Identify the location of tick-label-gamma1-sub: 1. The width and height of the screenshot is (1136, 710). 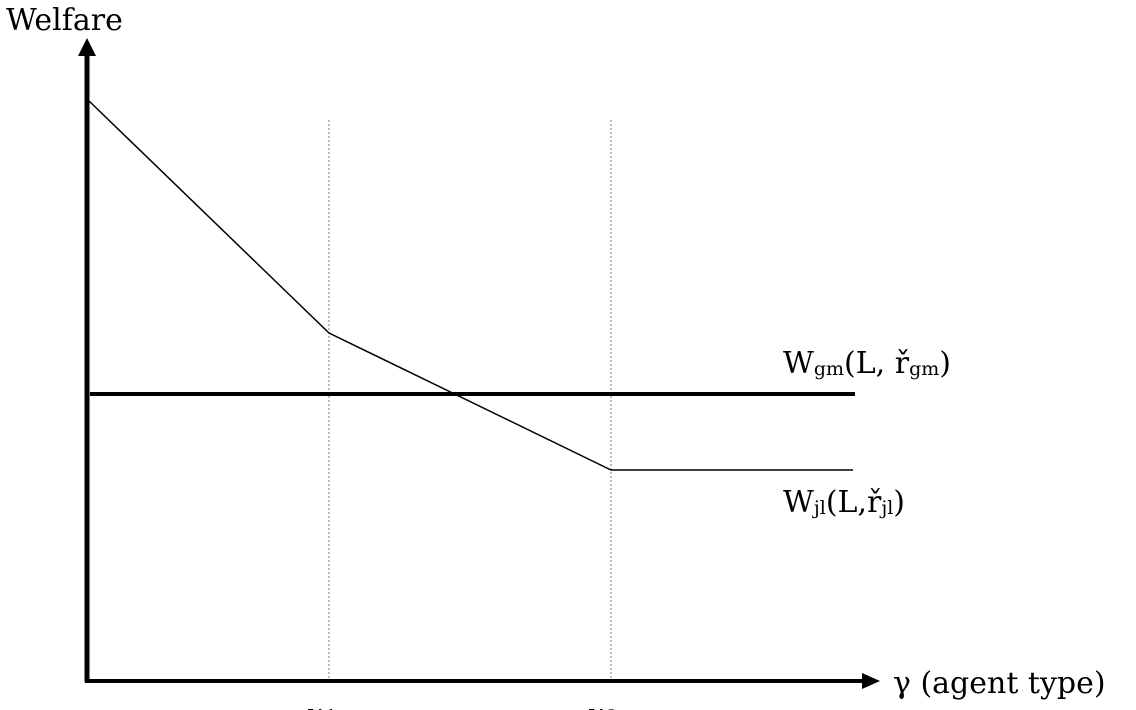
(331, 708).